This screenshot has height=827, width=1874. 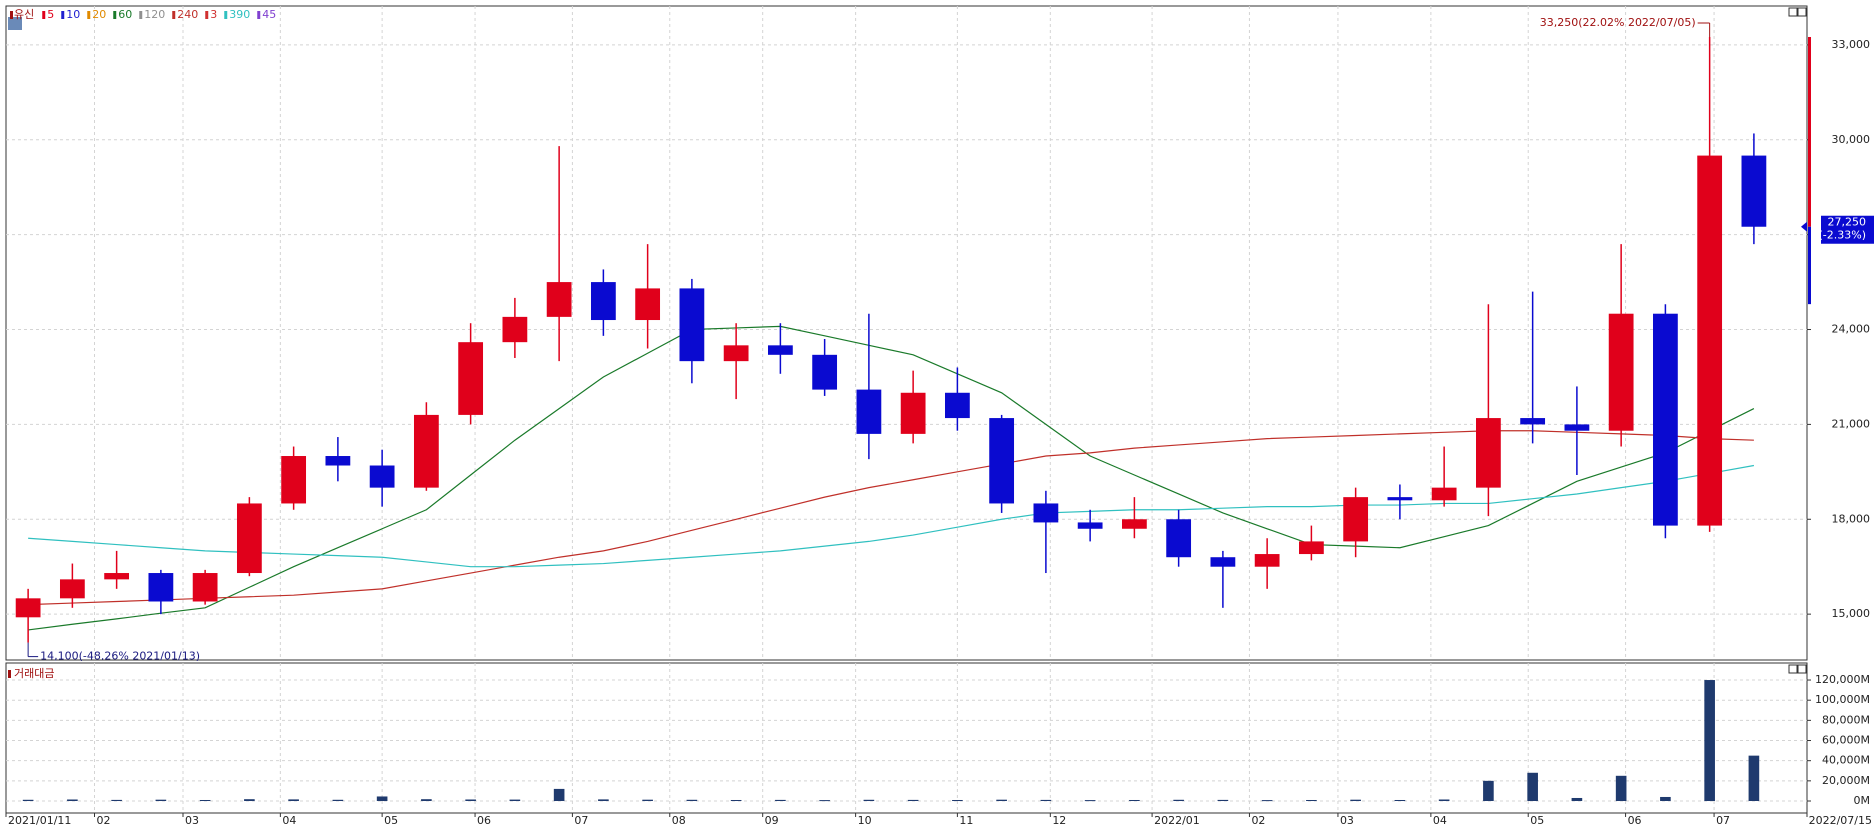 I want to click on legend-label: 3, so click(x=213, y=14).